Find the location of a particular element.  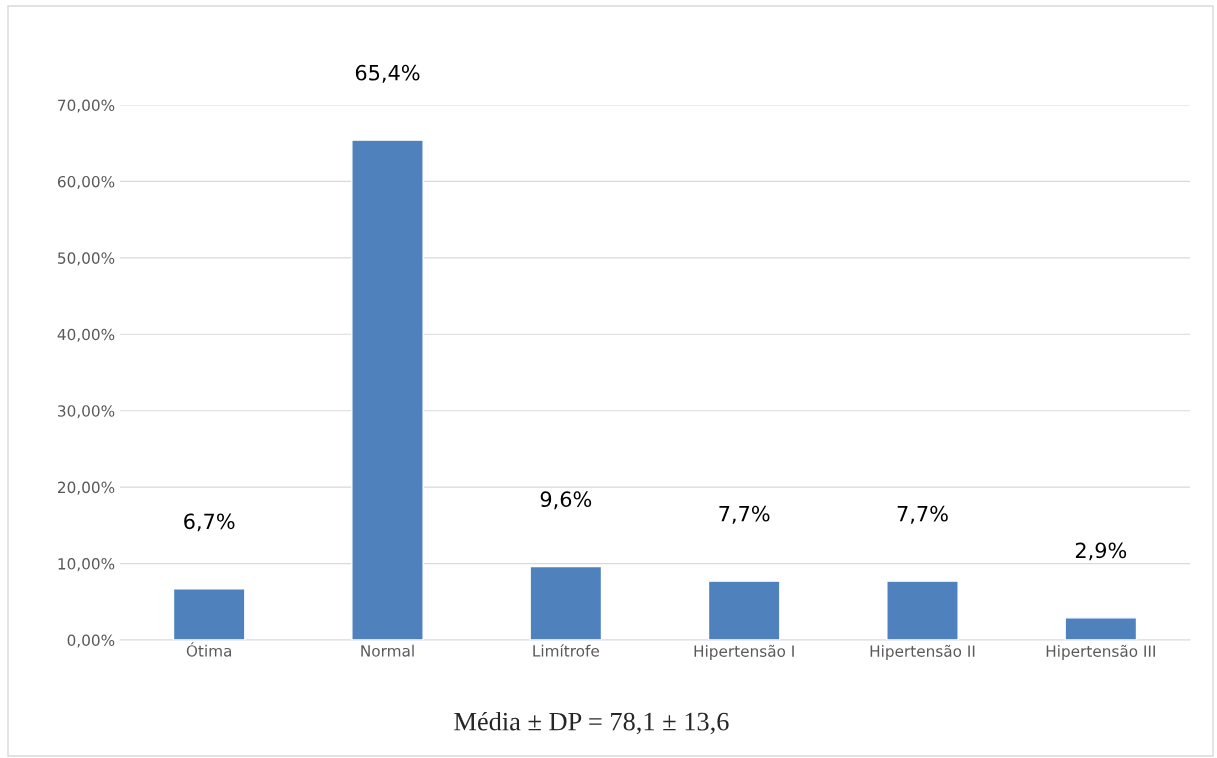

y-tick-label: 0,00% is located at coordinates (91, 641).